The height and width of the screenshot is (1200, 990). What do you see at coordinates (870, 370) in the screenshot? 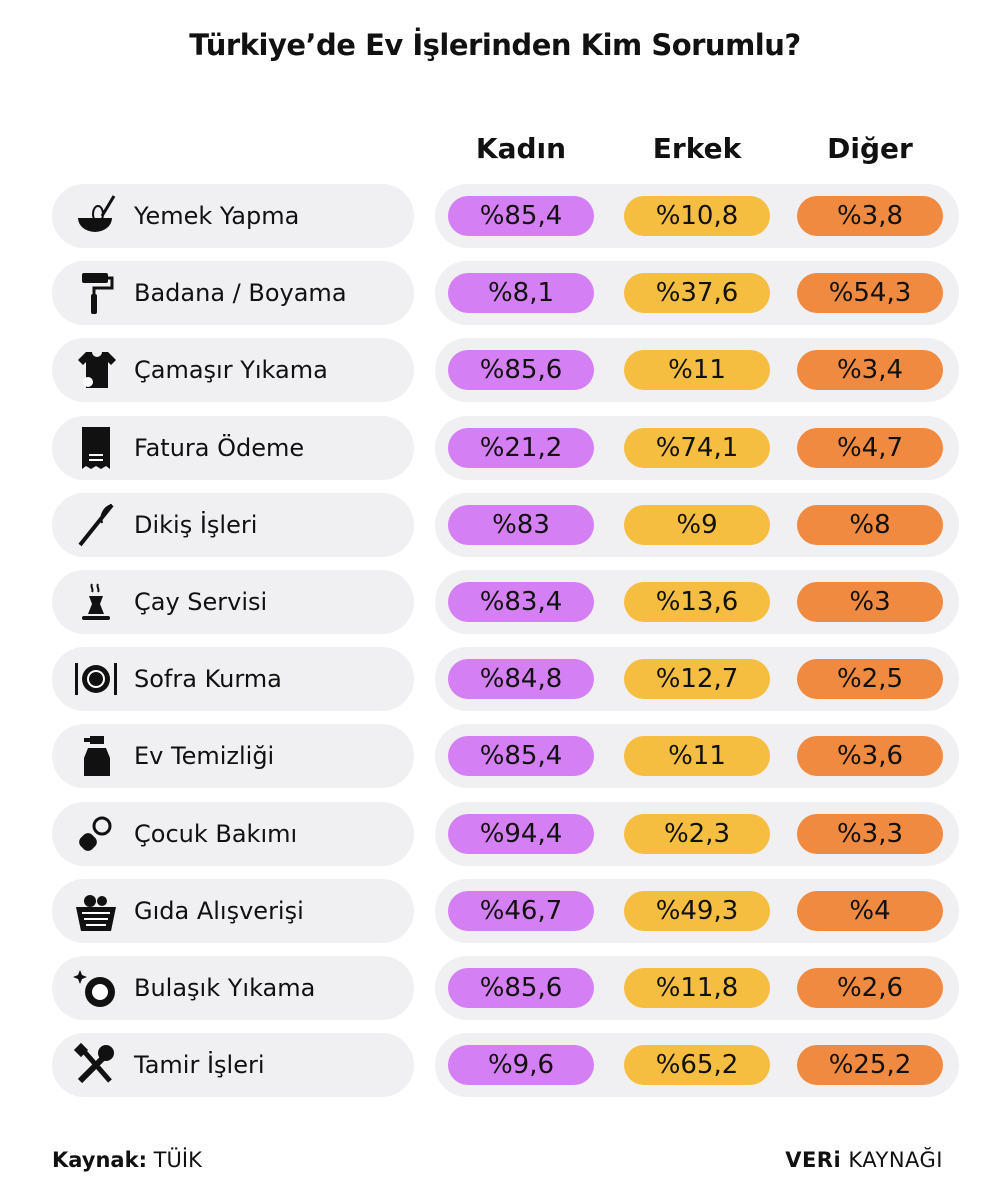
I see `value-pill: %3,4` at bounding box center [870, 370].